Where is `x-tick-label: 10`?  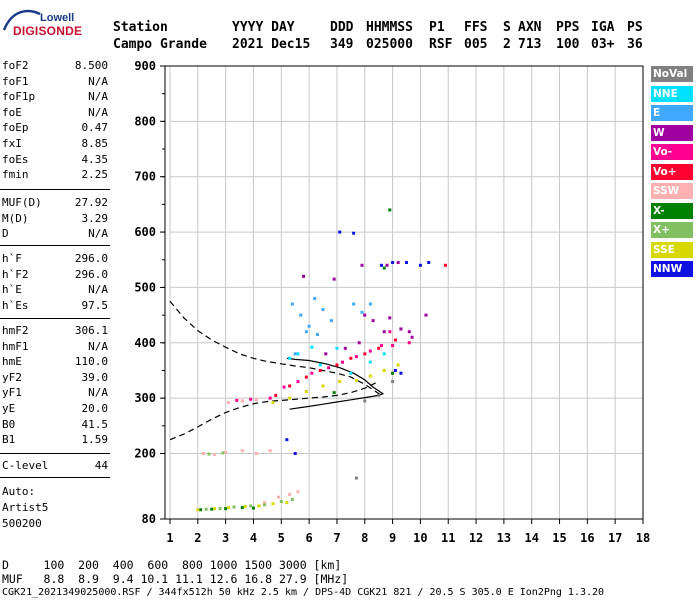 x-tick-label: 10 is located at coordinates (420, 538).